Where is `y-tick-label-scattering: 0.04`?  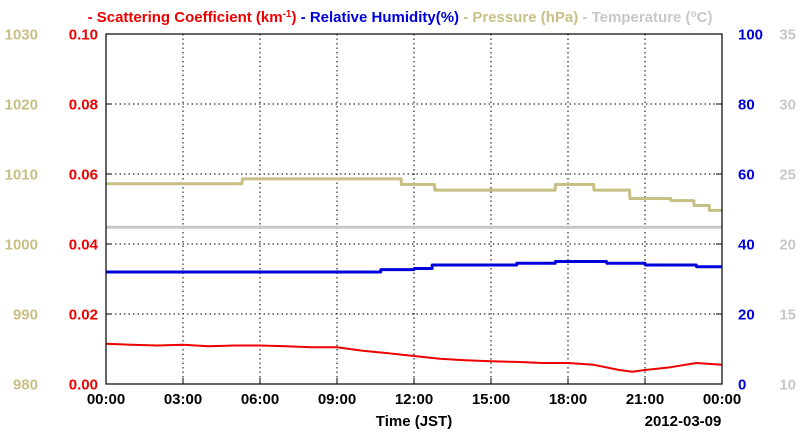
y-tick-label-scattering: 0.04 is located at coordinates (84, 245).